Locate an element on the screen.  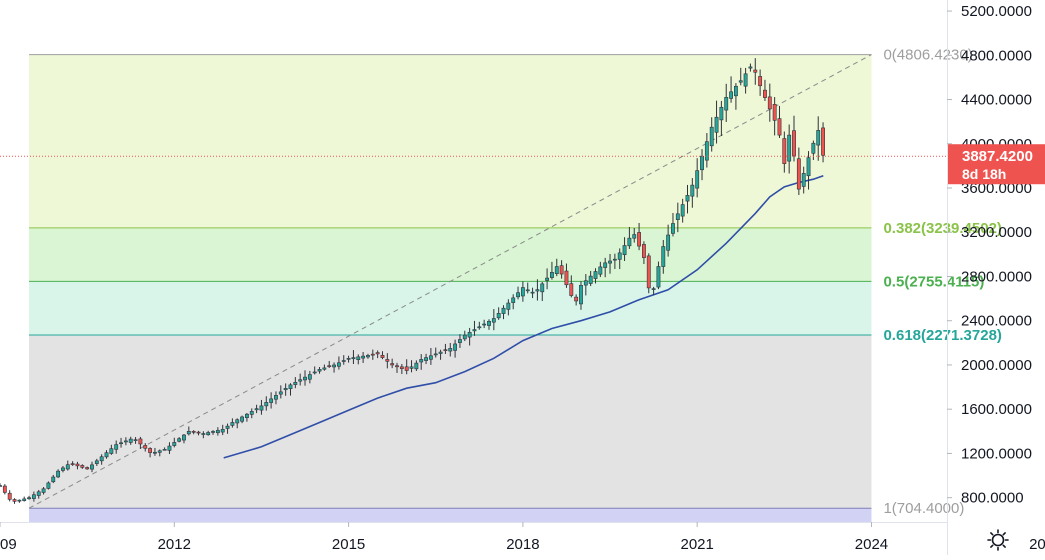
time-tick-label: 2027 is located at coordinates (1037, 544).